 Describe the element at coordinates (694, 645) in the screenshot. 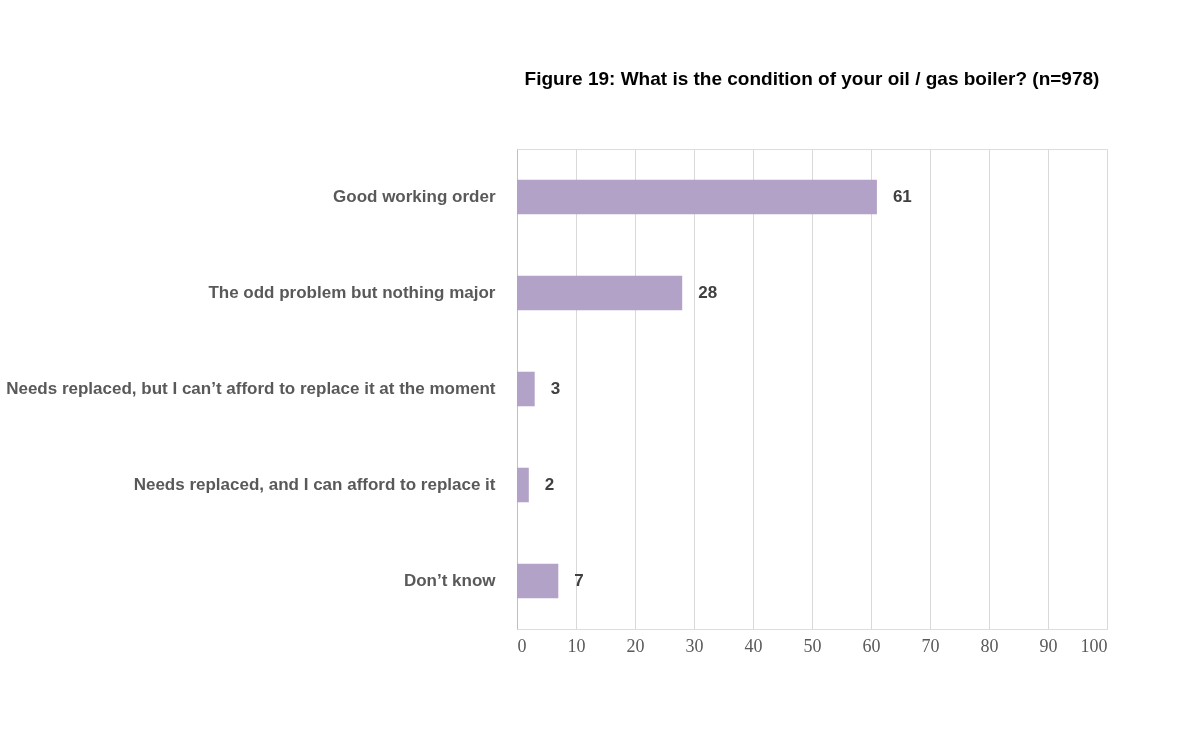

I see `x-tick-label: 30` at that location.